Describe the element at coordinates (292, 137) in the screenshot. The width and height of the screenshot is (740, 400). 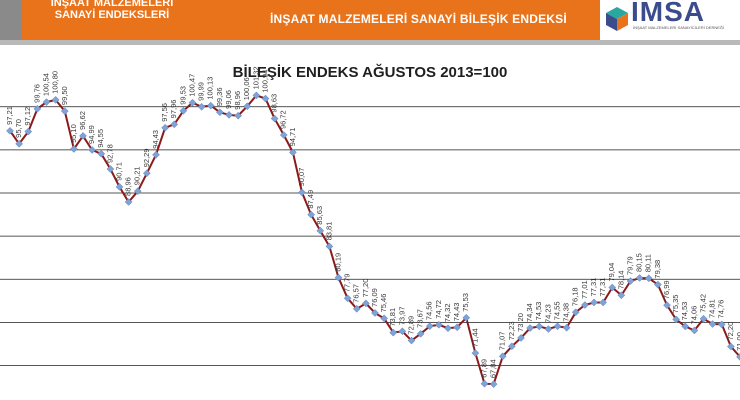
I see `data-label: 94,71` at that location.